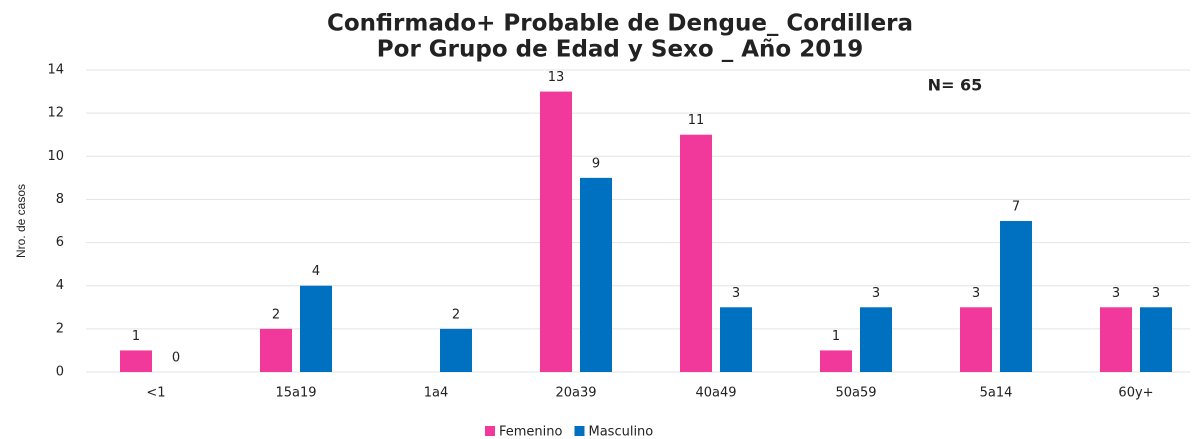 The height and width of the screenshot is (439, 1193). Describe the element at coordinates (176, 358) in the screenshot. I see `data-label: 0` at that location.